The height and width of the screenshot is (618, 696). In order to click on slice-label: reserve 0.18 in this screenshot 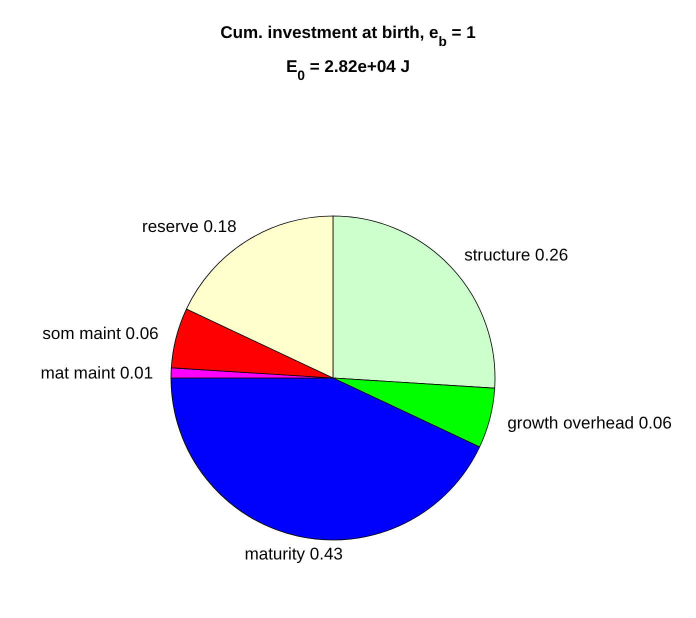, I will do `click(189, 226)`.